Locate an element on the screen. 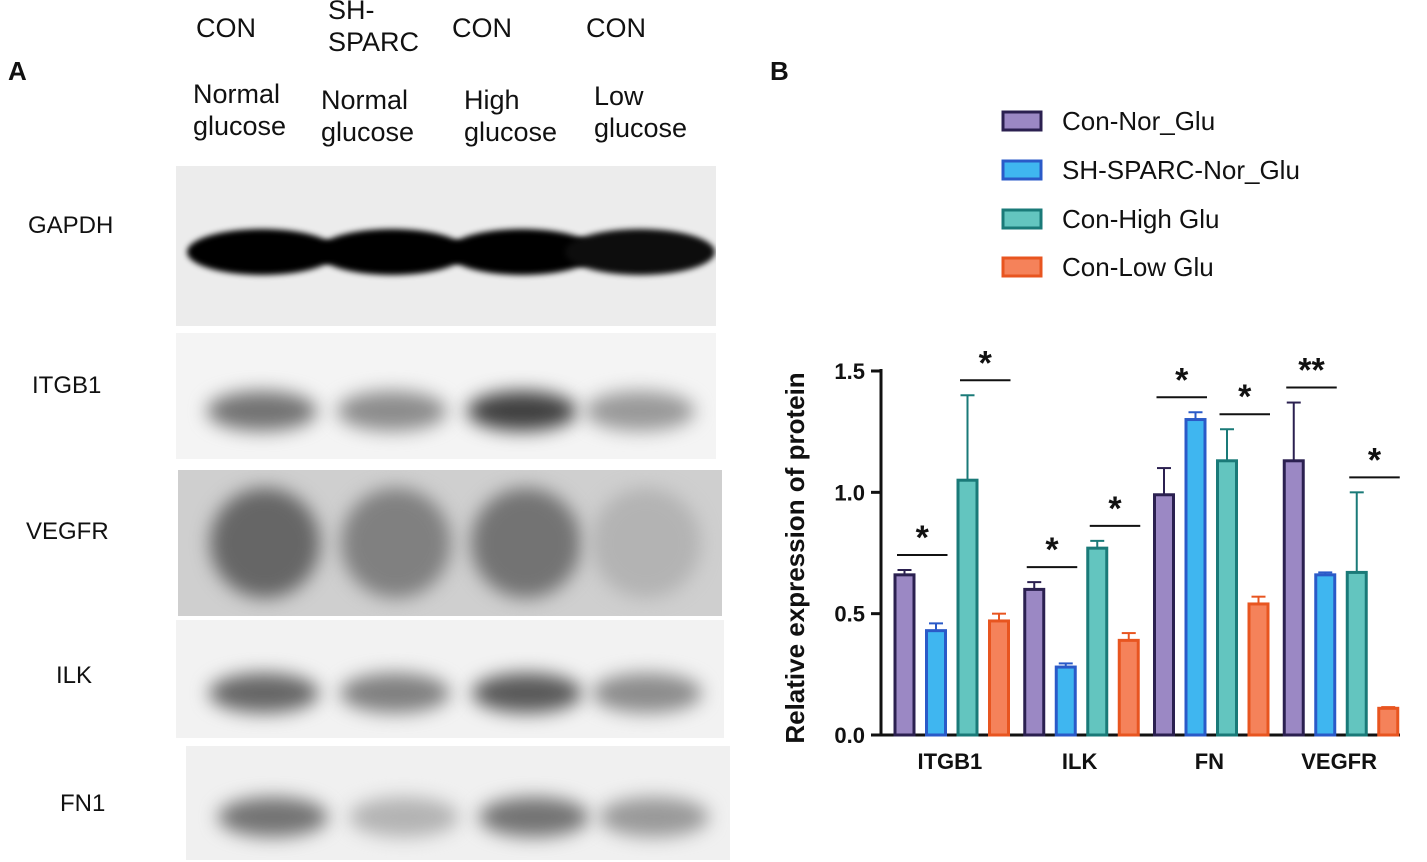 Image resolution: width=1427 pixels, height=862 pixels. blot-strip-fn1 is located at coordinates (458, 803).